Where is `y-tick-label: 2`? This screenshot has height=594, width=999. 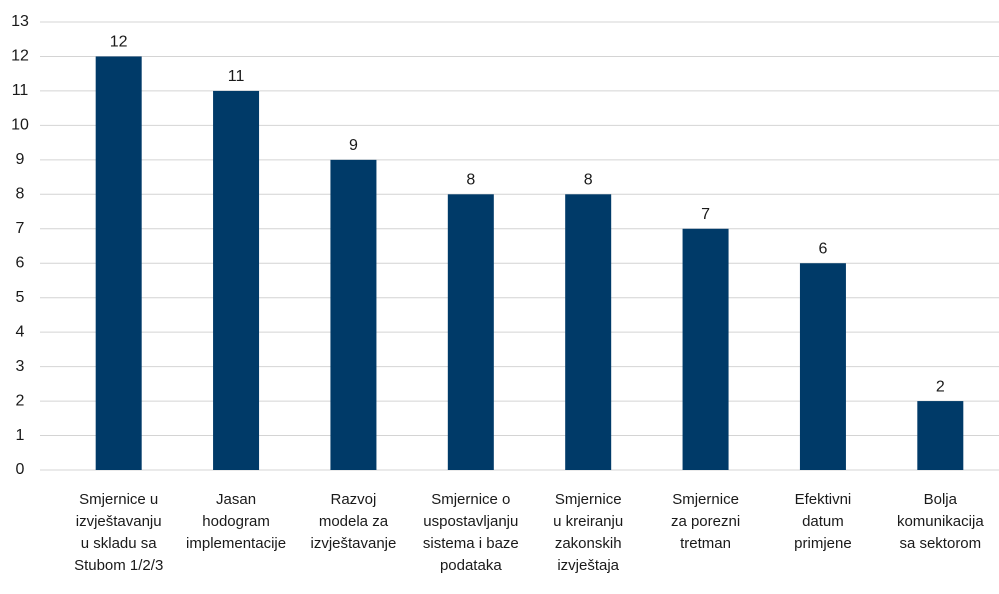 y-tick-label: 2 is located at coordinates (20, 400).